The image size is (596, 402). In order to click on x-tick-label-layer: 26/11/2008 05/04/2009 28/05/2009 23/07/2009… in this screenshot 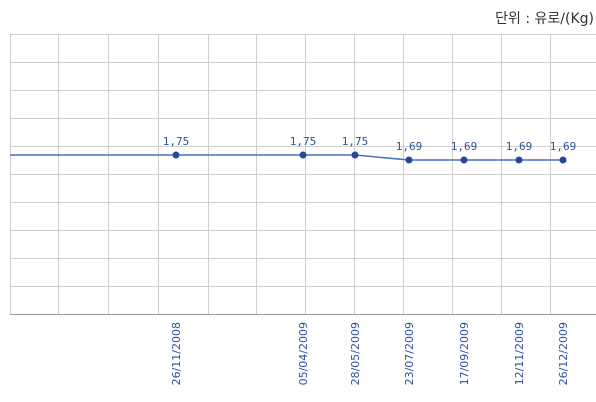, I will do `click(370, 353)`.